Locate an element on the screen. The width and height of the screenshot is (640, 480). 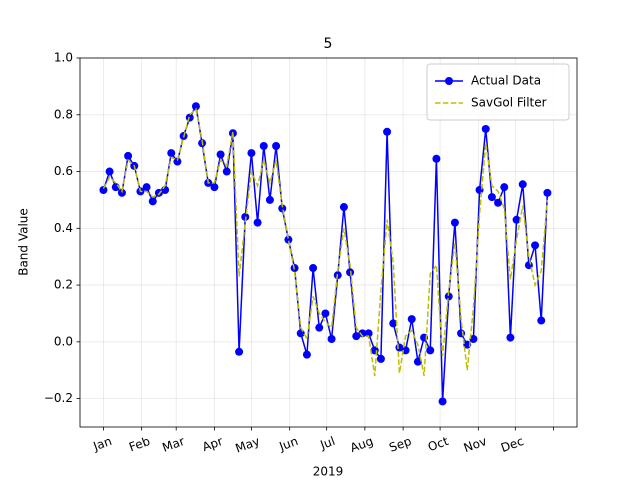
y-tick-label: 0.8 is located at coordinates (63, 114).